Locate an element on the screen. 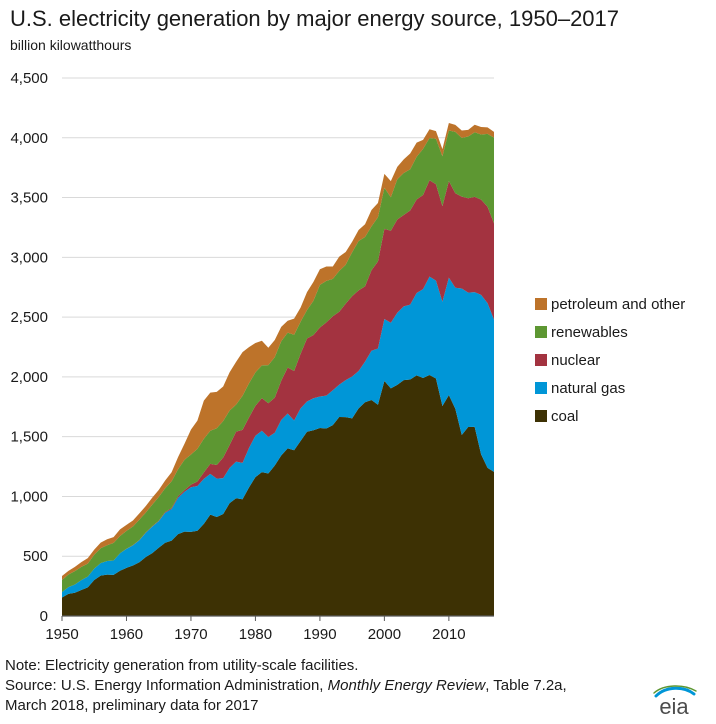  legend-swatch-natural-gas is located at coordinates (541, 388).